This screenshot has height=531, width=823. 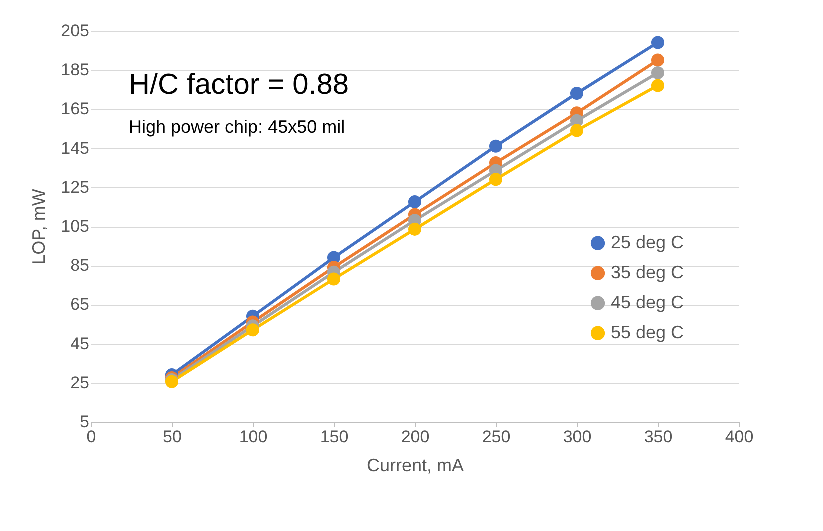 What do you see at coordinates (85, 422) in the screenshot?
I see `y-tick-label: 5` at bounding box center [85, 422].